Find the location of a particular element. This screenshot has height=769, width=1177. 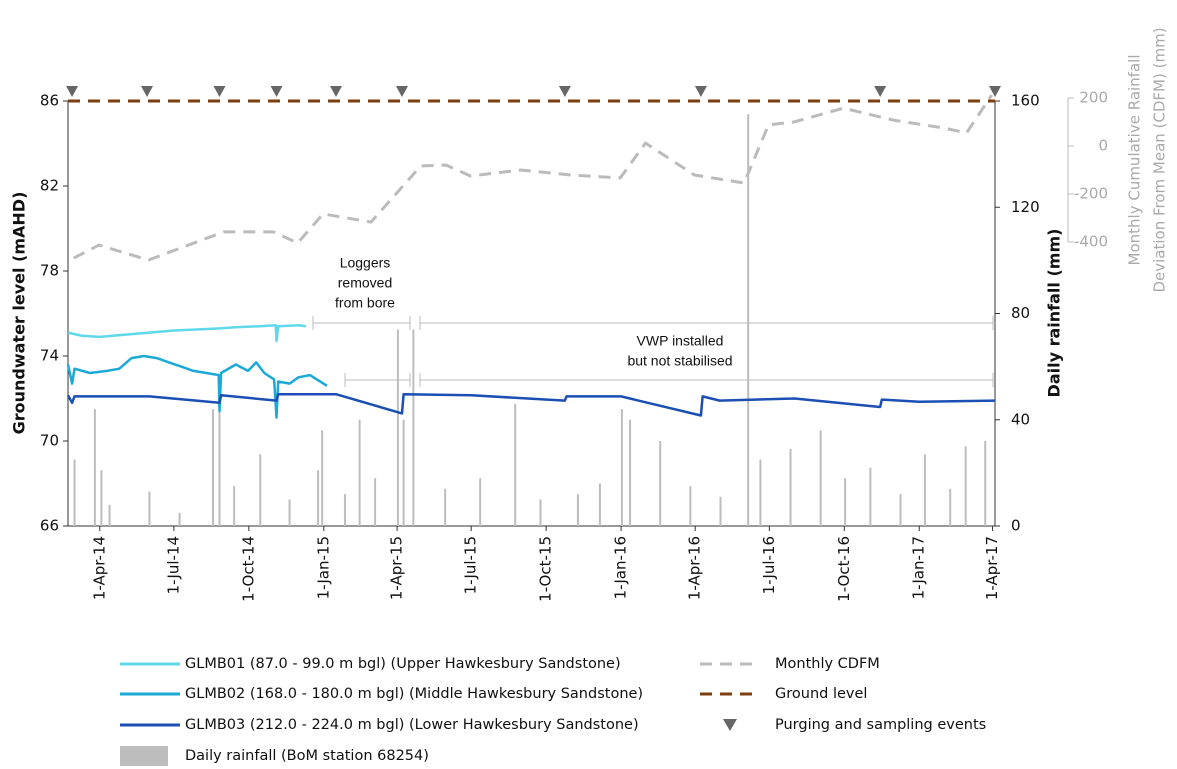

x-tick-label: 1-Jan-17 is located at coordinates (919, 567).